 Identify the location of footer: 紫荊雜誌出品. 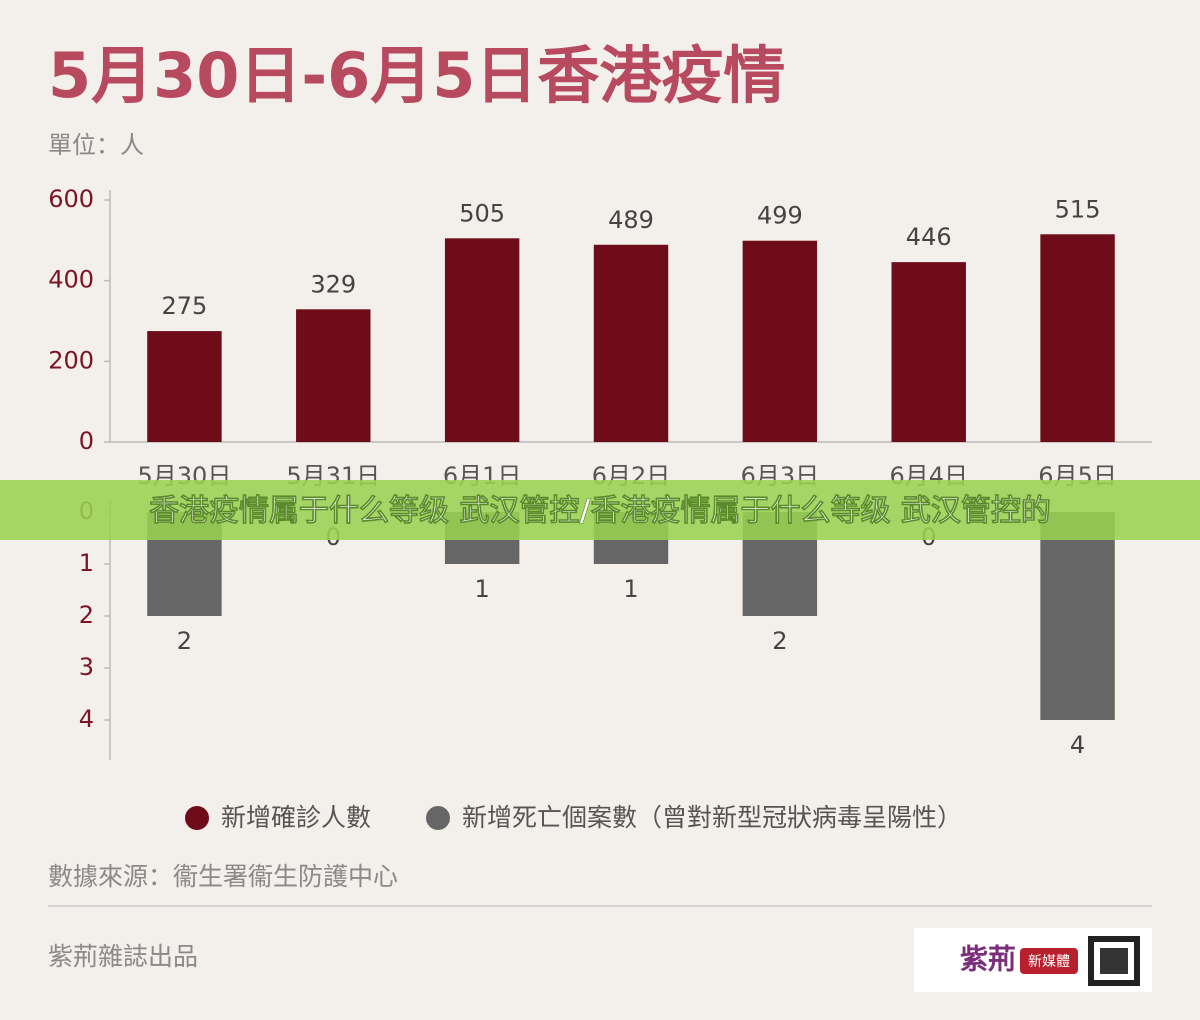
(123, 956).